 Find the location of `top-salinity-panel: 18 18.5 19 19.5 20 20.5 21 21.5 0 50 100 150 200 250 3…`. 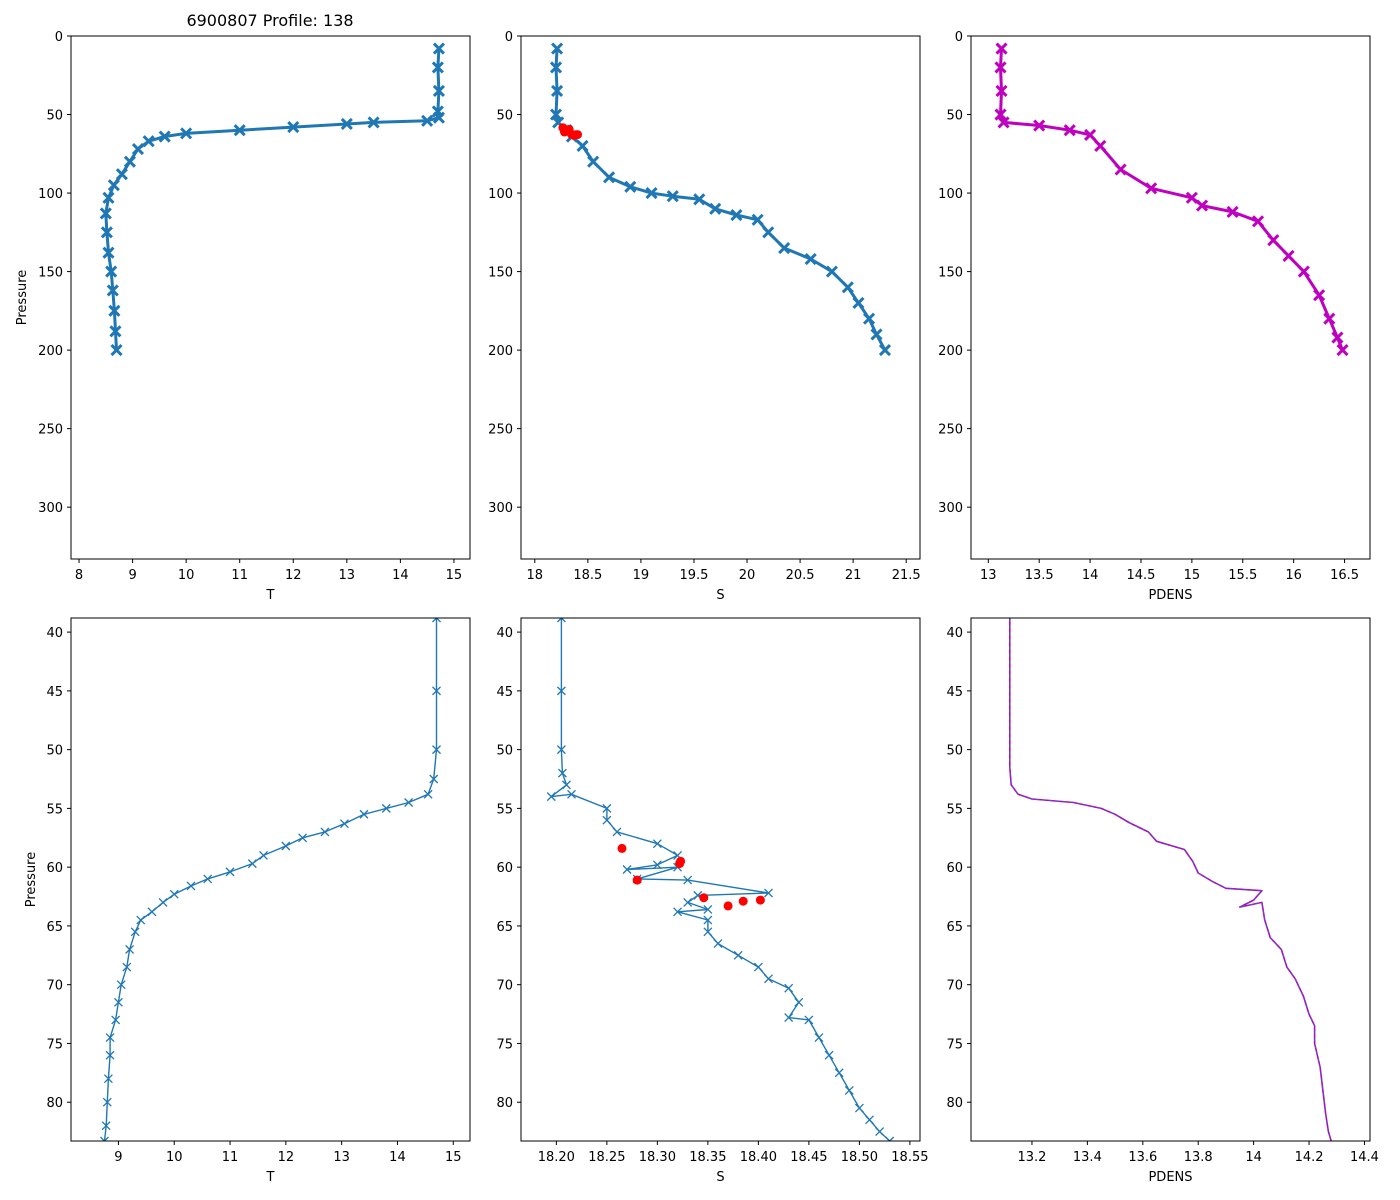

top-salinity-panel: 18 18.5 19 19.5 20 20.5 21 21.5 0 50 100 150 200 250 3… is located at coordinates (704, 316).